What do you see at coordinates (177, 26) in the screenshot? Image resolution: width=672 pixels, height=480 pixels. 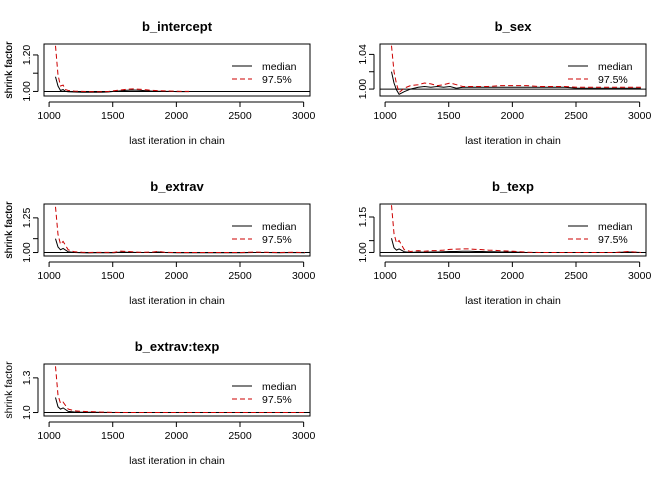 I see `panel-title: b_intercept` at bounding box center [177, 26].